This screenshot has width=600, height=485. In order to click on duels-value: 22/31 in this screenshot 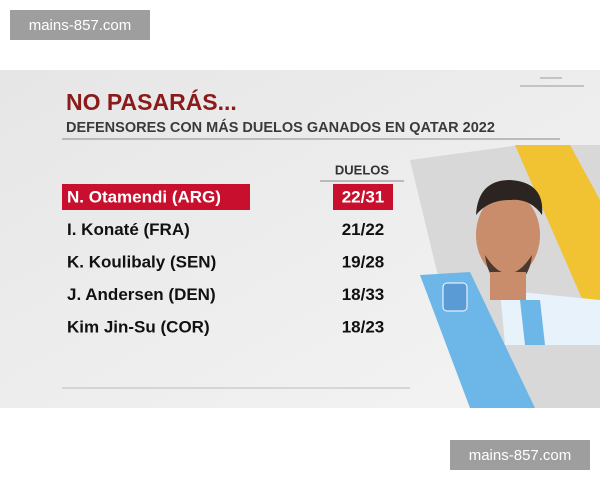, I will do `click(363, 196)`.